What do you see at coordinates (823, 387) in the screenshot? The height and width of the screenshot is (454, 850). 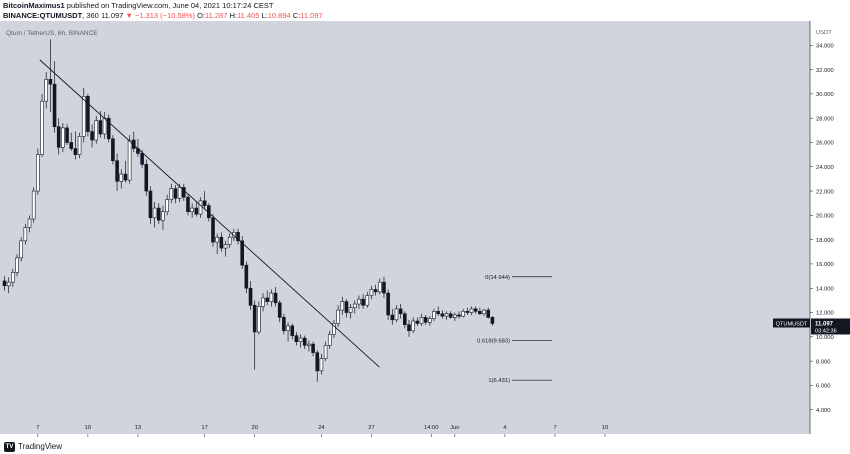 I see `y-tick-label: 6.000` at bounding box center [823, 387].